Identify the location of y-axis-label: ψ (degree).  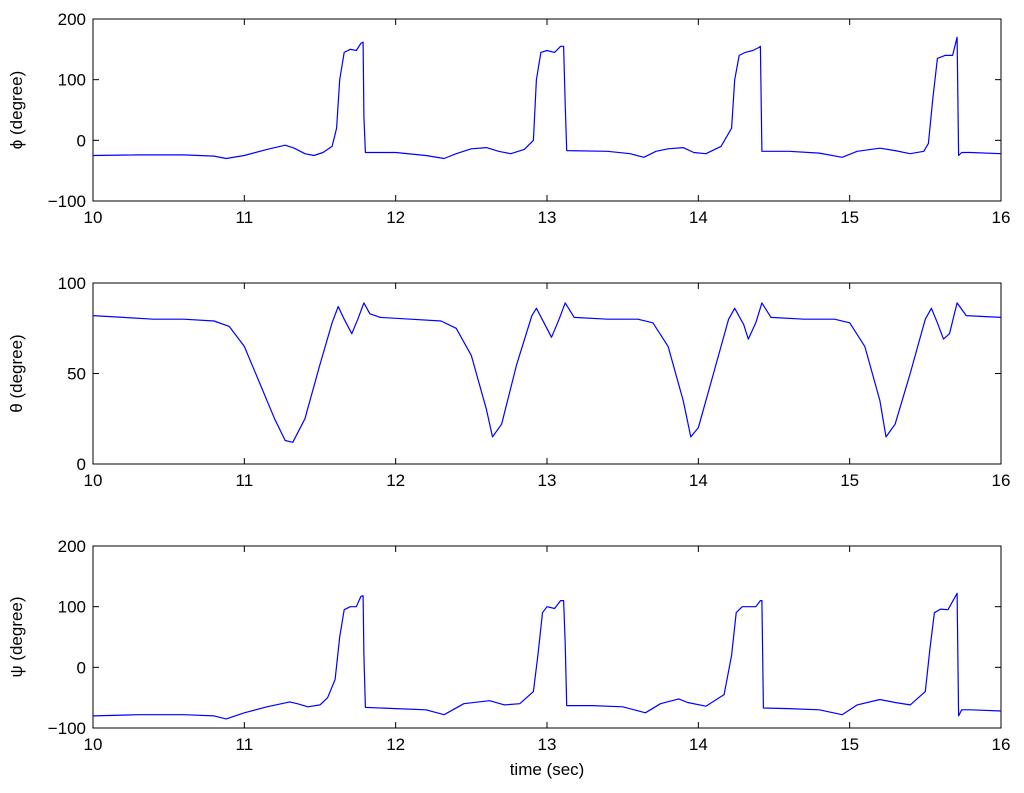
(16, 636).